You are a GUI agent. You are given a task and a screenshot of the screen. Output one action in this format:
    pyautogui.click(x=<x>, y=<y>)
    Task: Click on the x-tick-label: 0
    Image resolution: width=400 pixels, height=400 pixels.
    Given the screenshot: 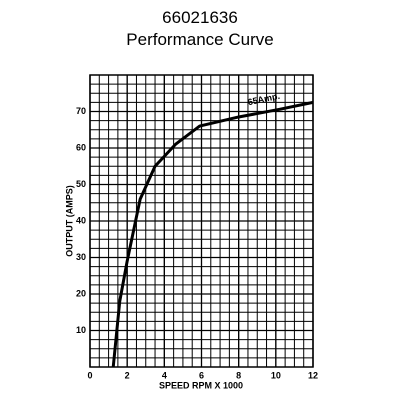 What is the action you would take?
    pyautogui.click(x=89, y=375)
    